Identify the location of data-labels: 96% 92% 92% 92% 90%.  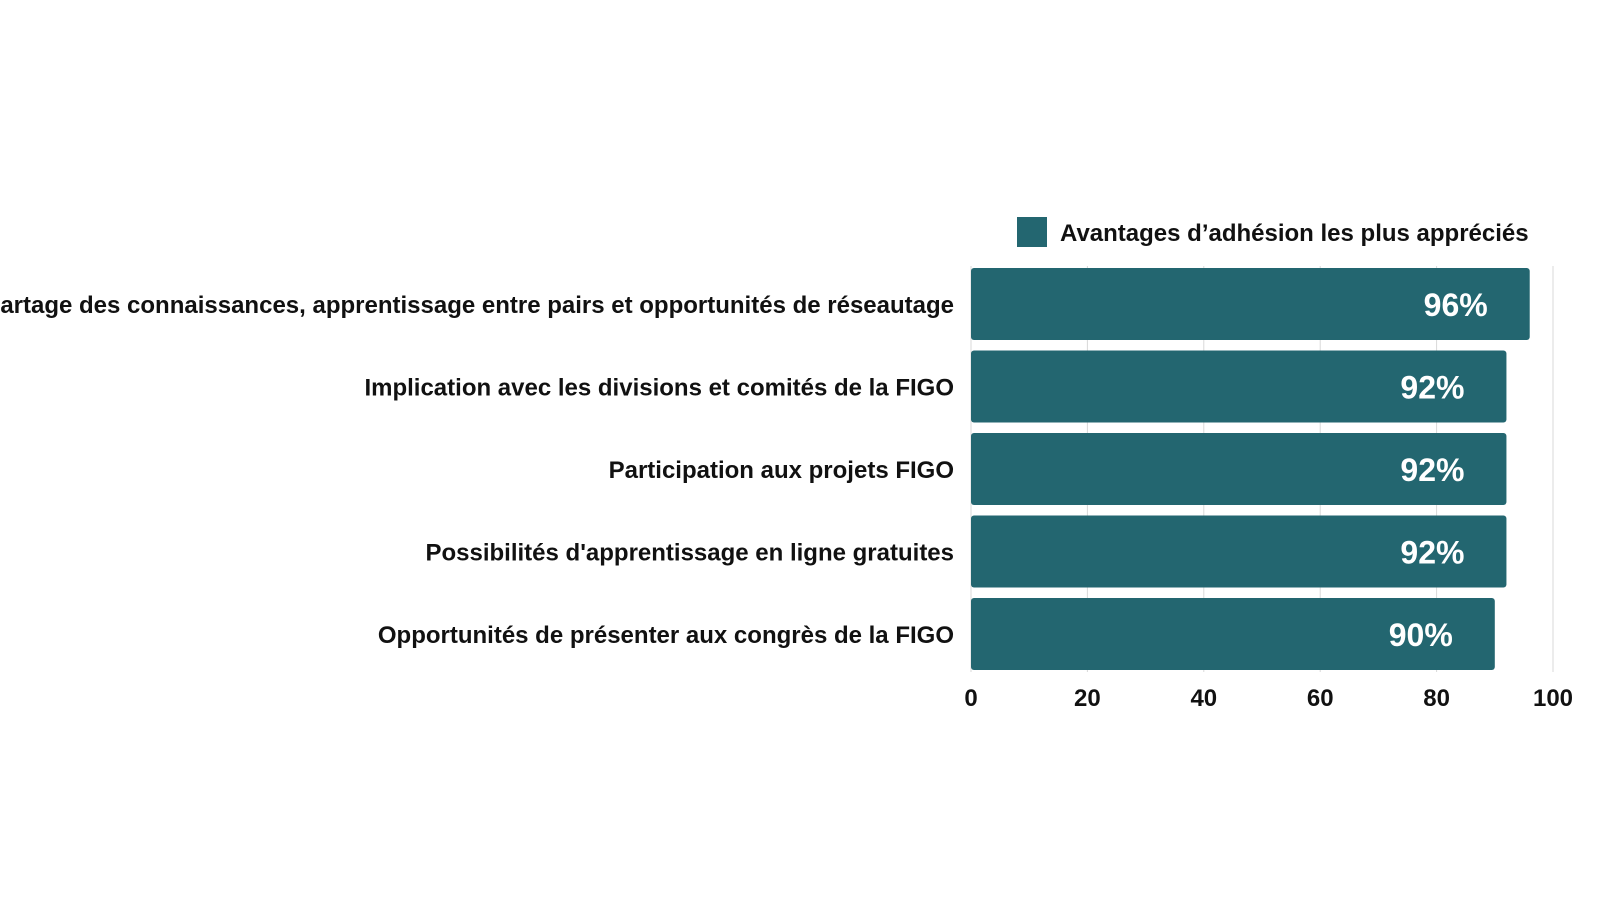
(1438, 470).